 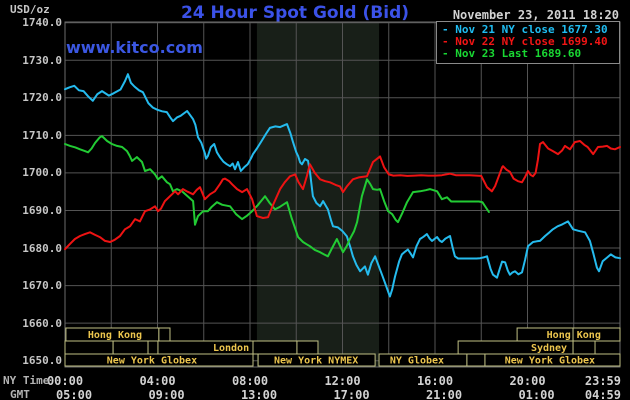 What do you see at coordinates (26, 380) in the screenshot?
I see `ny-time-axis-label: NY Time` at bounding box center [26, 380].